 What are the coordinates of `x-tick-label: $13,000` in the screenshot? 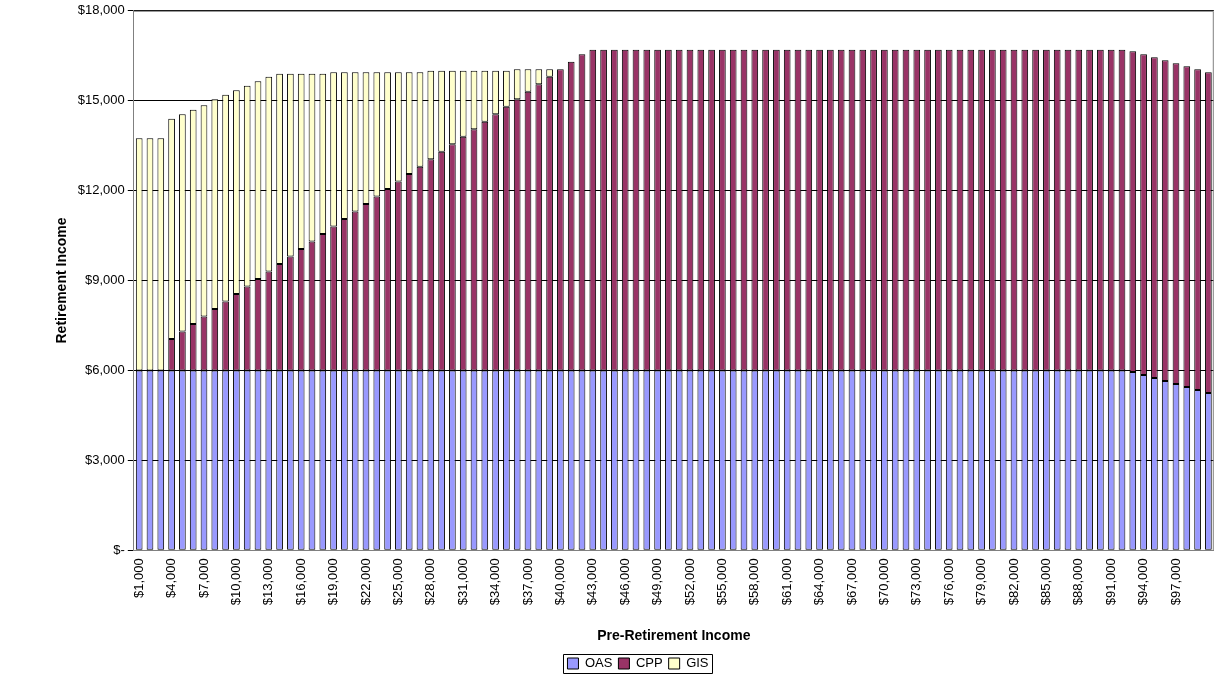 It's located at (268, 582).